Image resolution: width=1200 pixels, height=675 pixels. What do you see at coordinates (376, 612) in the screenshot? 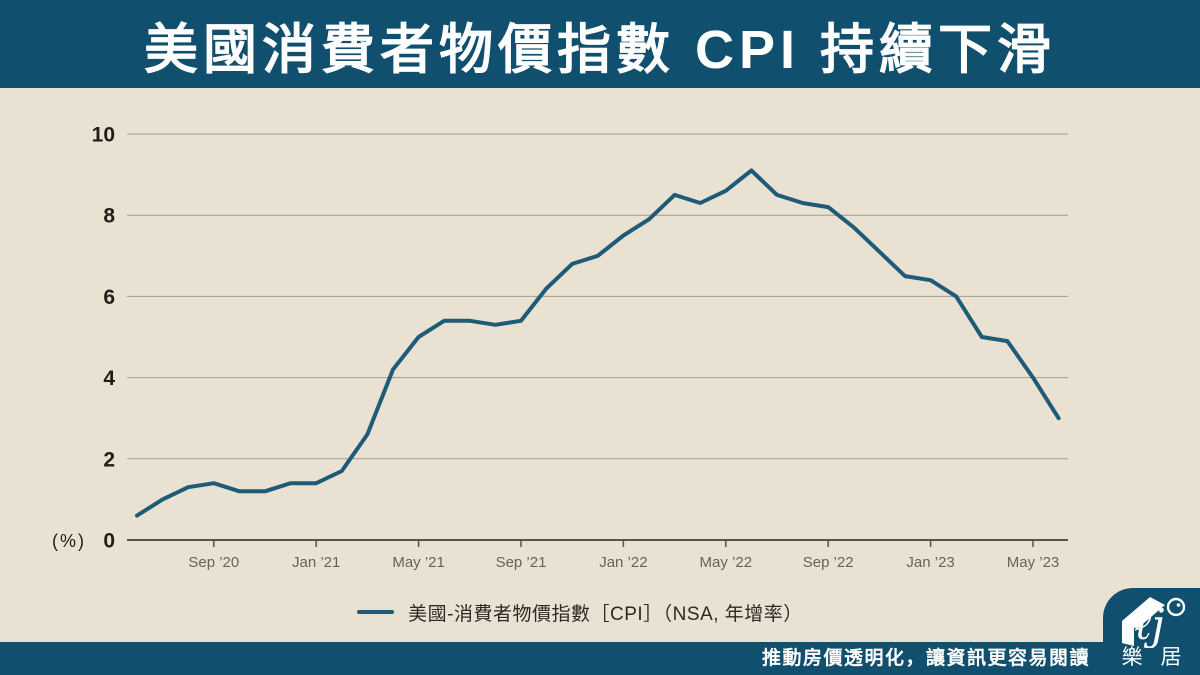
I see `legend-line-swatch` at bounding box center [376, 612].